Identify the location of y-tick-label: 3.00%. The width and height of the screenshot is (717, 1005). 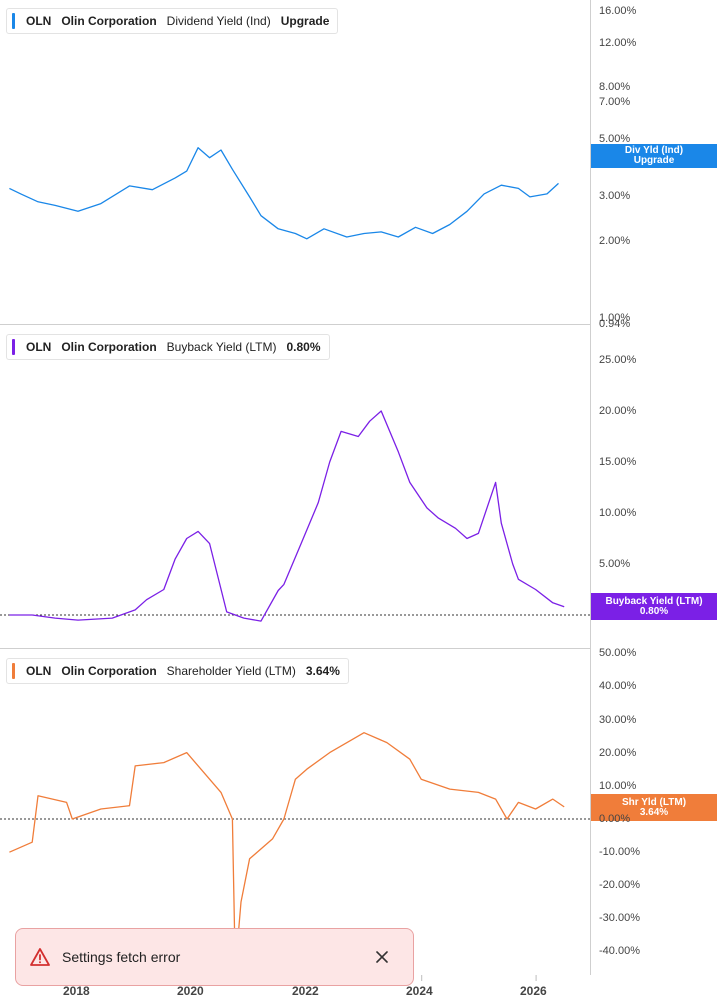
(615, 196).